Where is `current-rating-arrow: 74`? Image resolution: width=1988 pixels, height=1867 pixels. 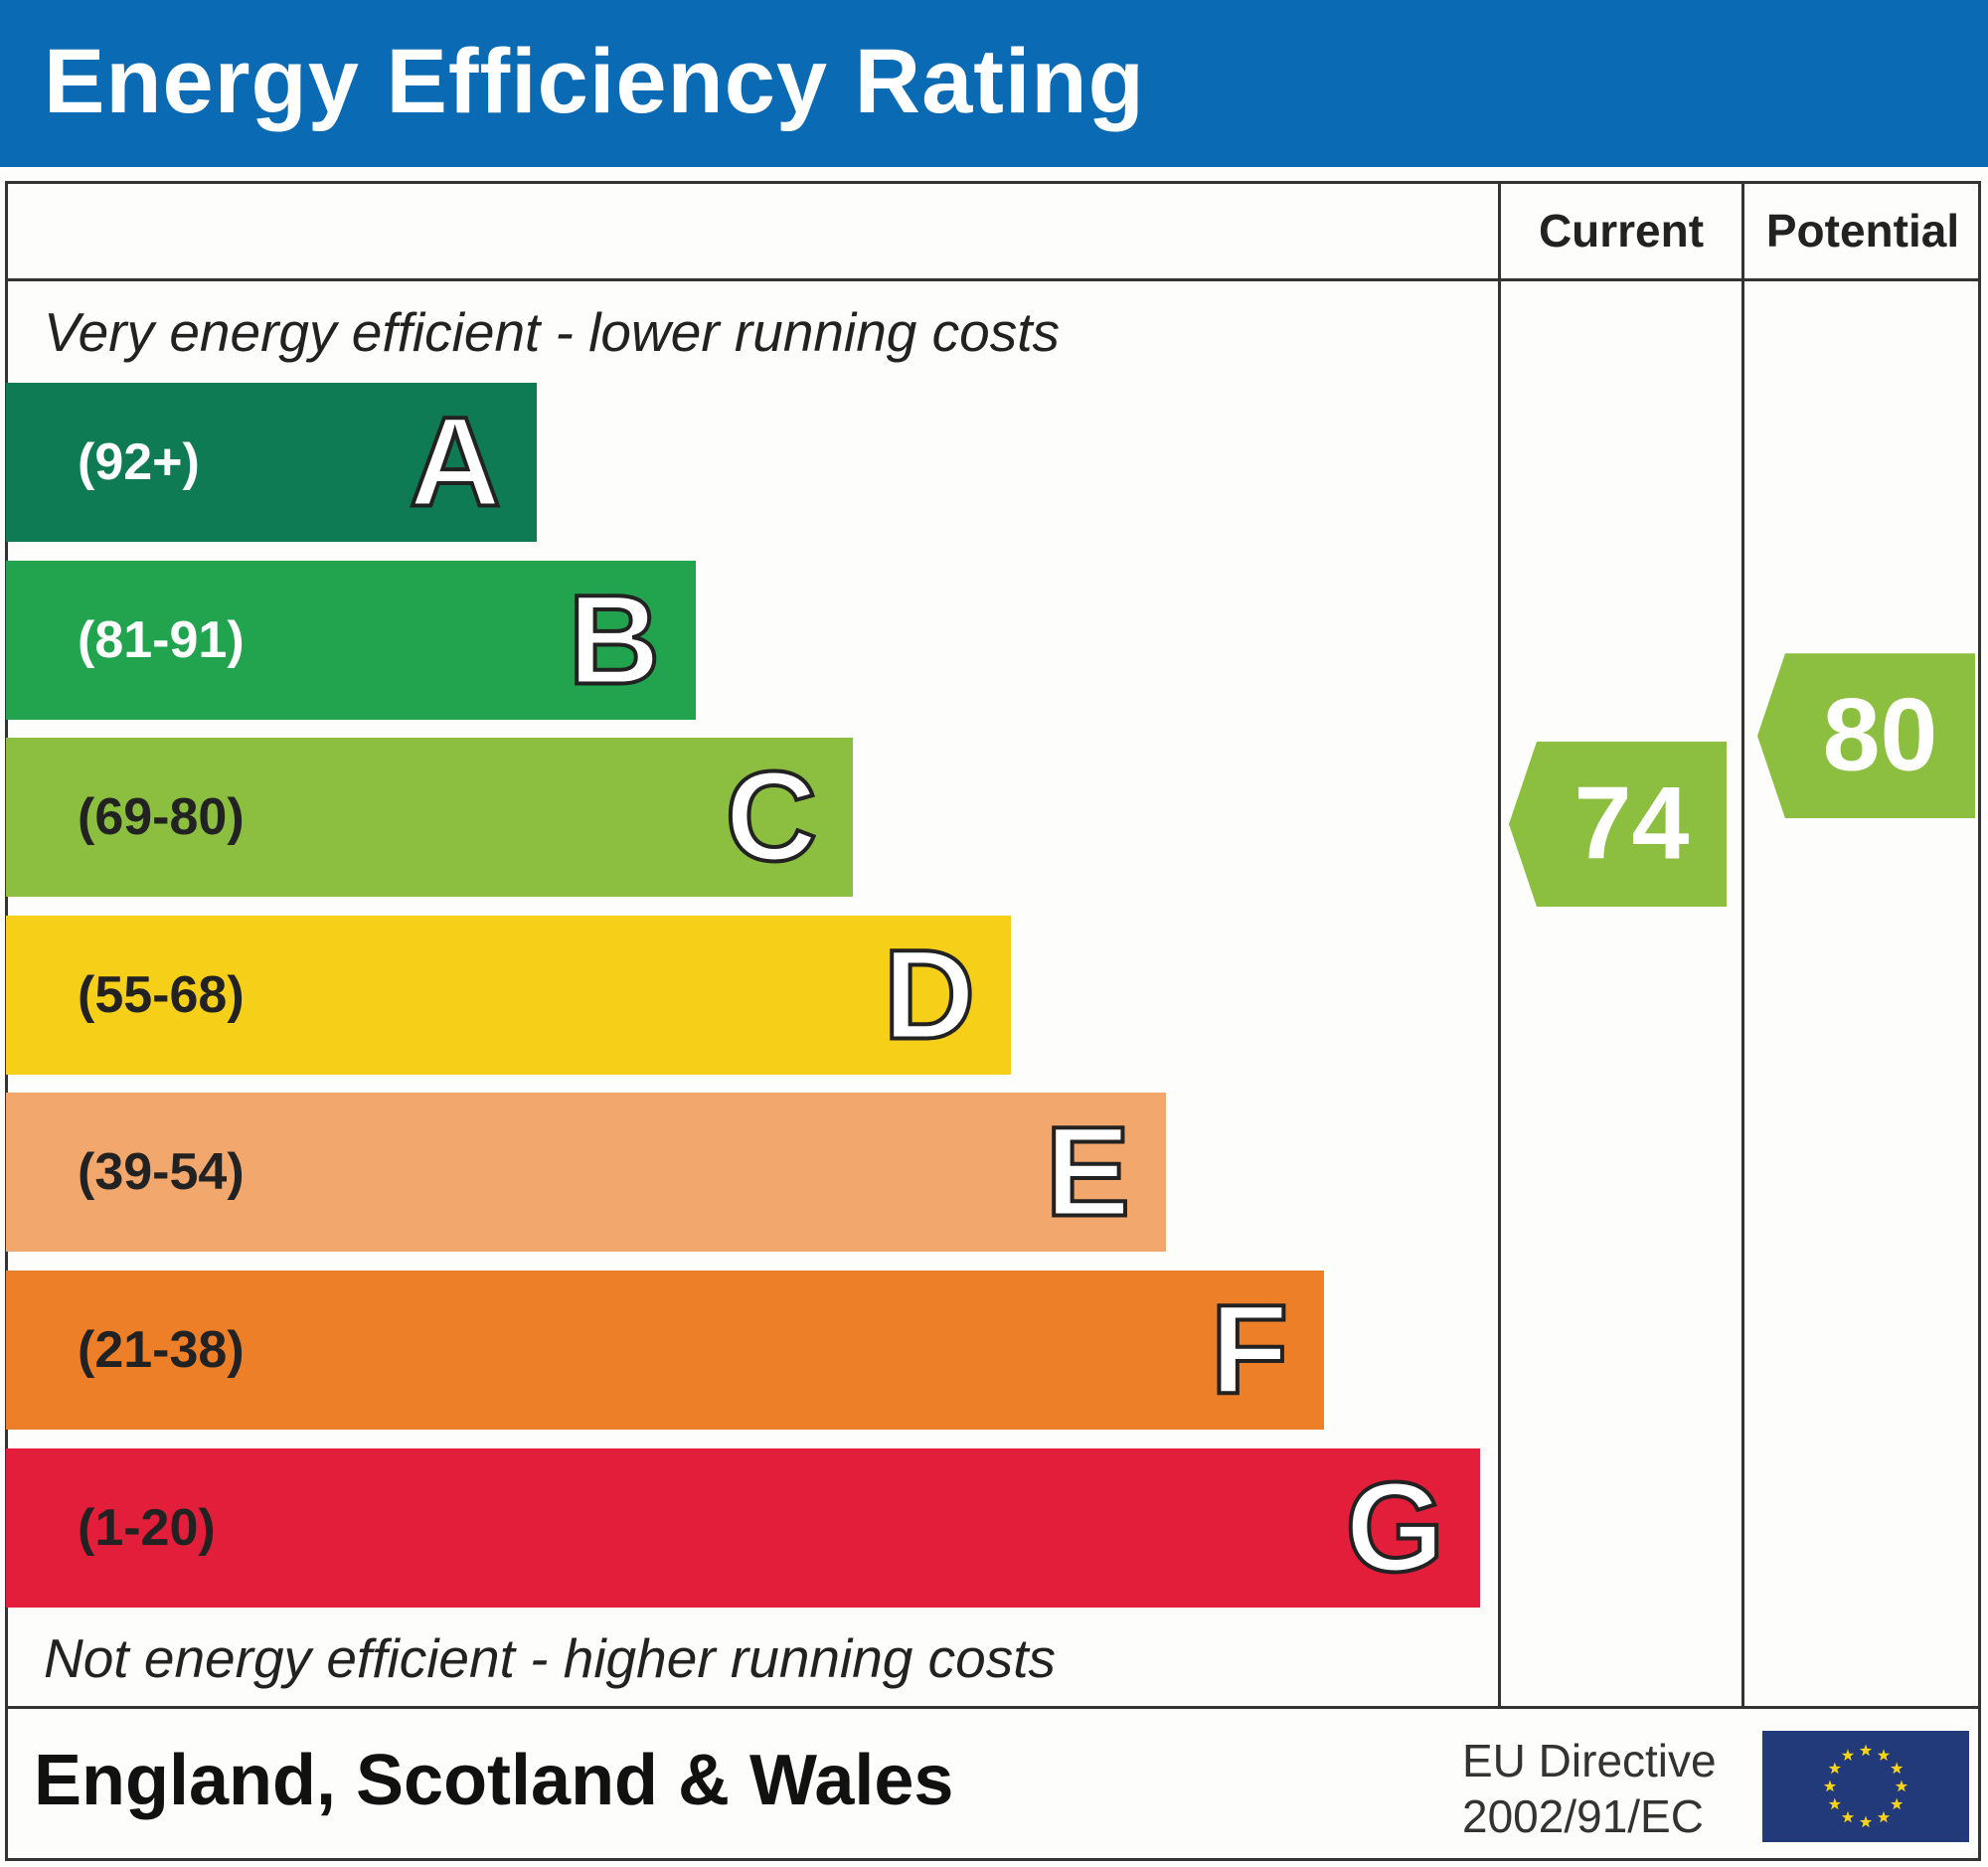
current-rating-arrow: 74 is located at coordinates (1618, 824).